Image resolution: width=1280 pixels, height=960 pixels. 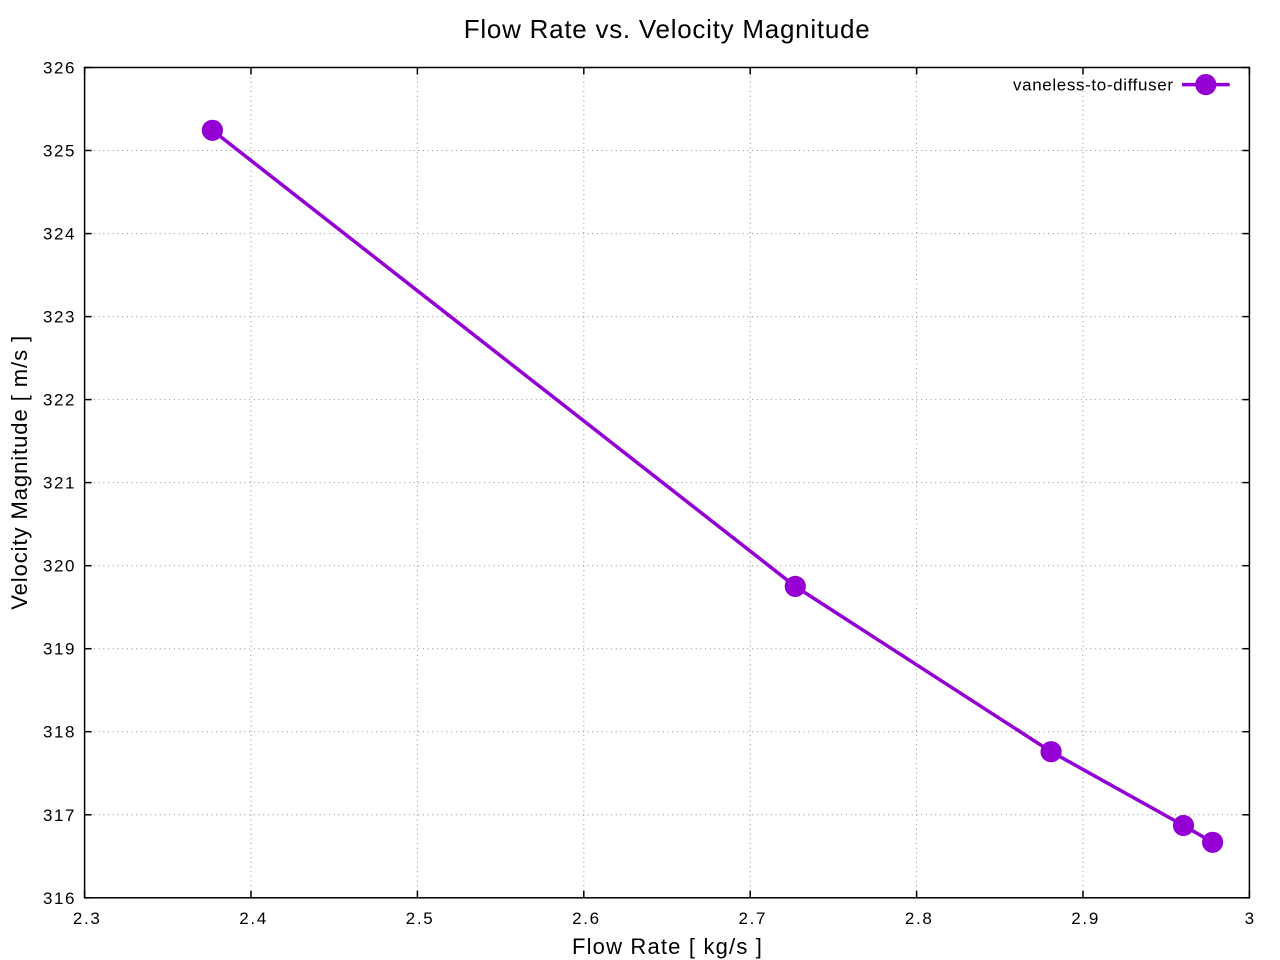 What do you see at coordinates (59, 151) in the screenshot?
I see `svg-text: 325` at bounding box center [59, 151].